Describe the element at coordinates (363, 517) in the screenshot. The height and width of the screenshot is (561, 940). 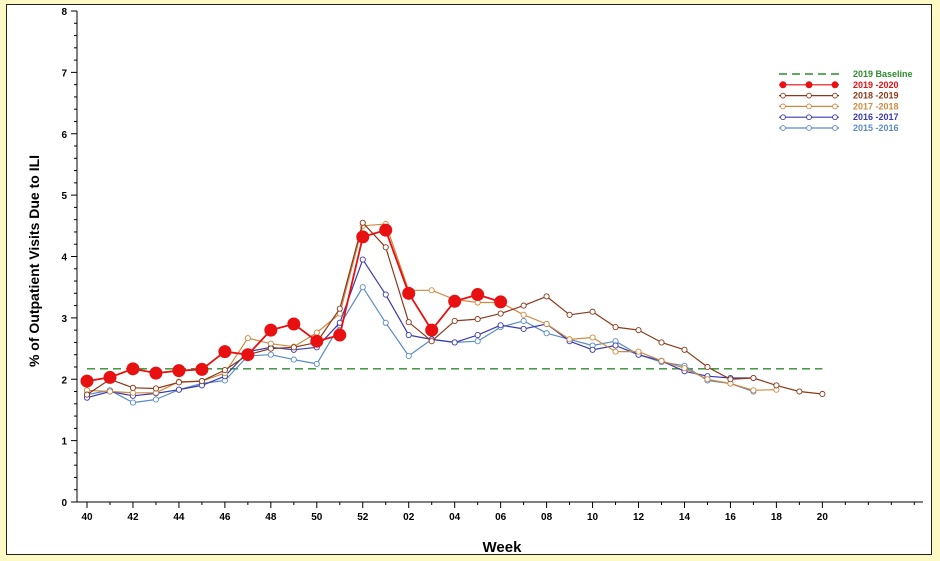
I see `x-tick-label: 52` at that location.